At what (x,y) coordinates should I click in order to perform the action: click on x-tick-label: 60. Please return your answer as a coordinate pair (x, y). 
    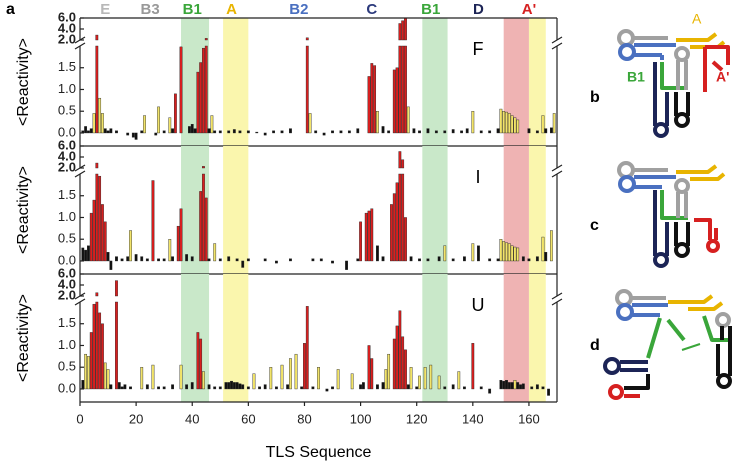
    Looking at the image, I should click on (248, 418).